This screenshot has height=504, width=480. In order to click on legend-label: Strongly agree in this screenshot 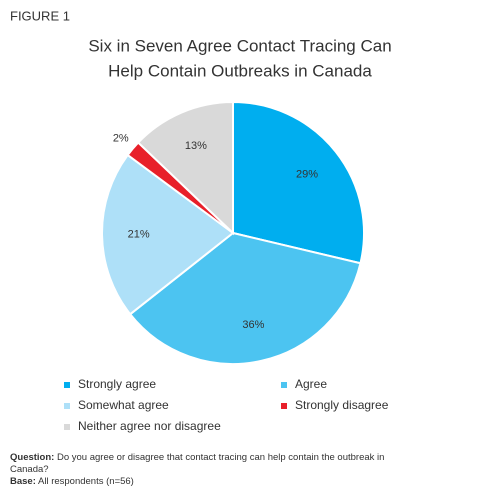, I will do `click(117, 384)`.